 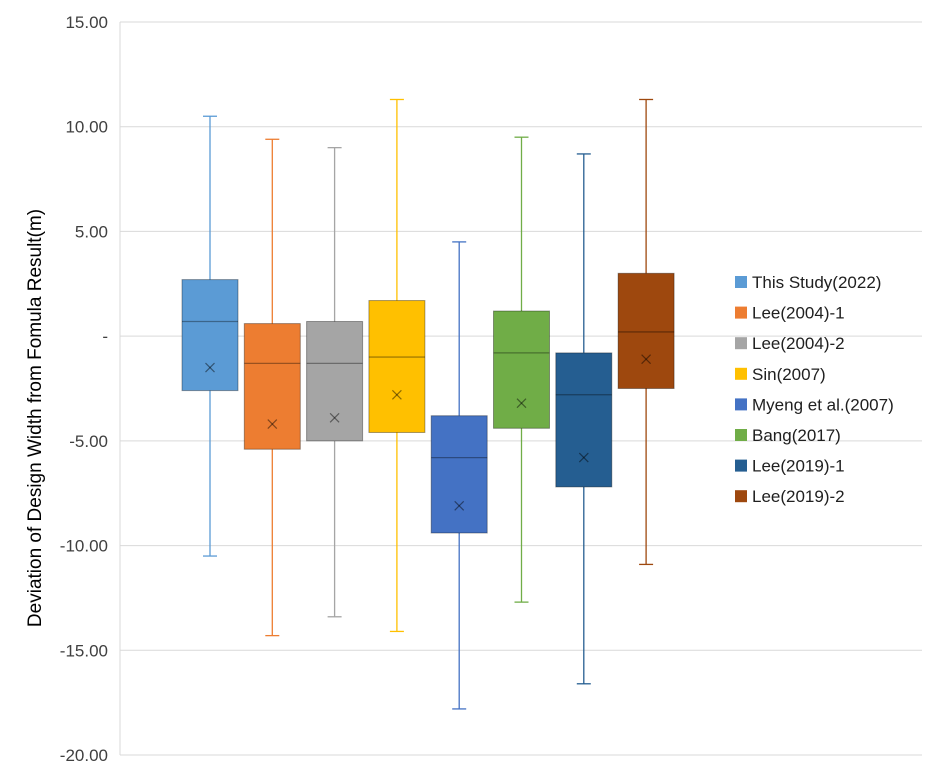 What do you see at coordinates (84, 755) in the screenshot?
I see `y-tick-label: -20.00` at bounding box center [84, 755].